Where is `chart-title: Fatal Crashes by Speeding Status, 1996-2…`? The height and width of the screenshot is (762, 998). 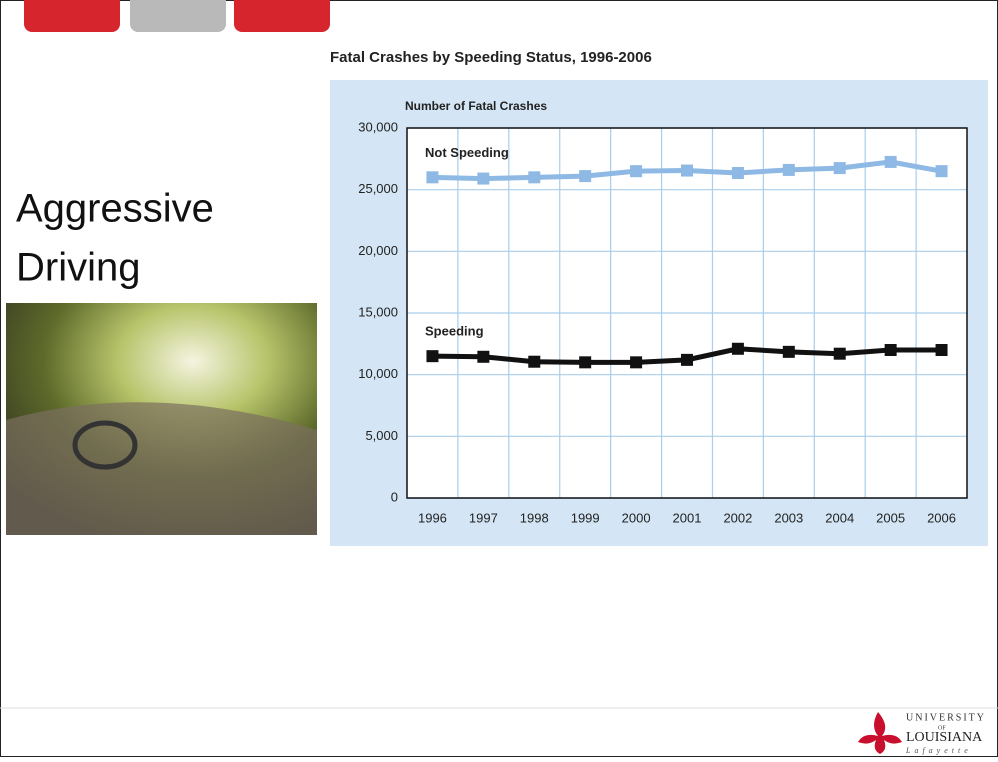 chart-title: Fatal Crashes by Speeding Status, 1996-2… is located at coordinates (491, 57).